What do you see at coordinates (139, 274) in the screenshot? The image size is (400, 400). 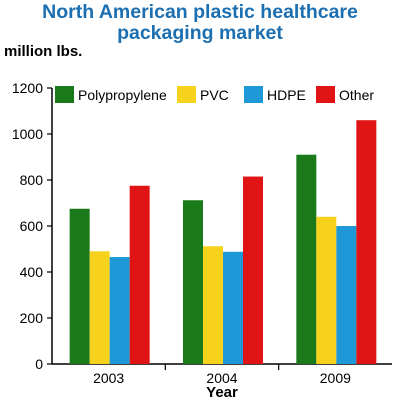 I see `bar-other-2003` at bounding box center [139, 274].